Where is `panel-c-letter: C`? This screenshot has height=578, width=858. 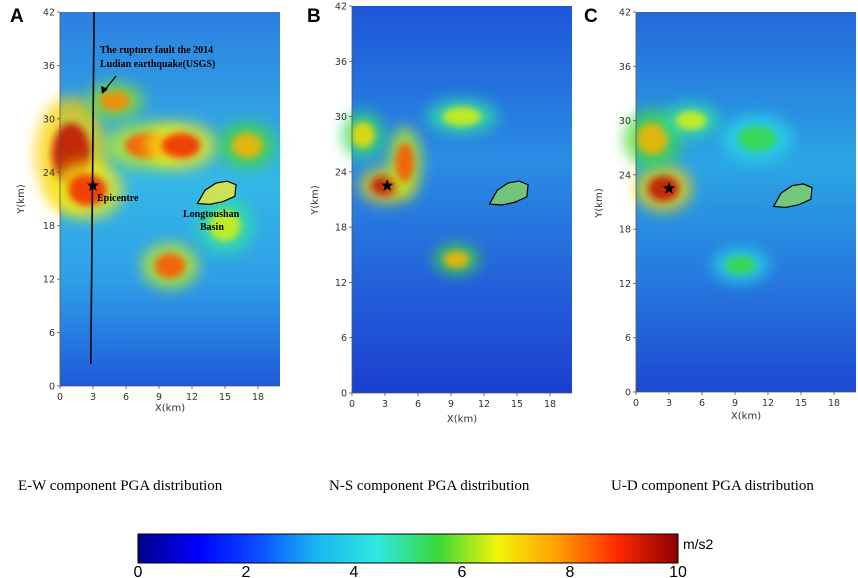
panel-c-letter: C is located at coordinates (591, 16).